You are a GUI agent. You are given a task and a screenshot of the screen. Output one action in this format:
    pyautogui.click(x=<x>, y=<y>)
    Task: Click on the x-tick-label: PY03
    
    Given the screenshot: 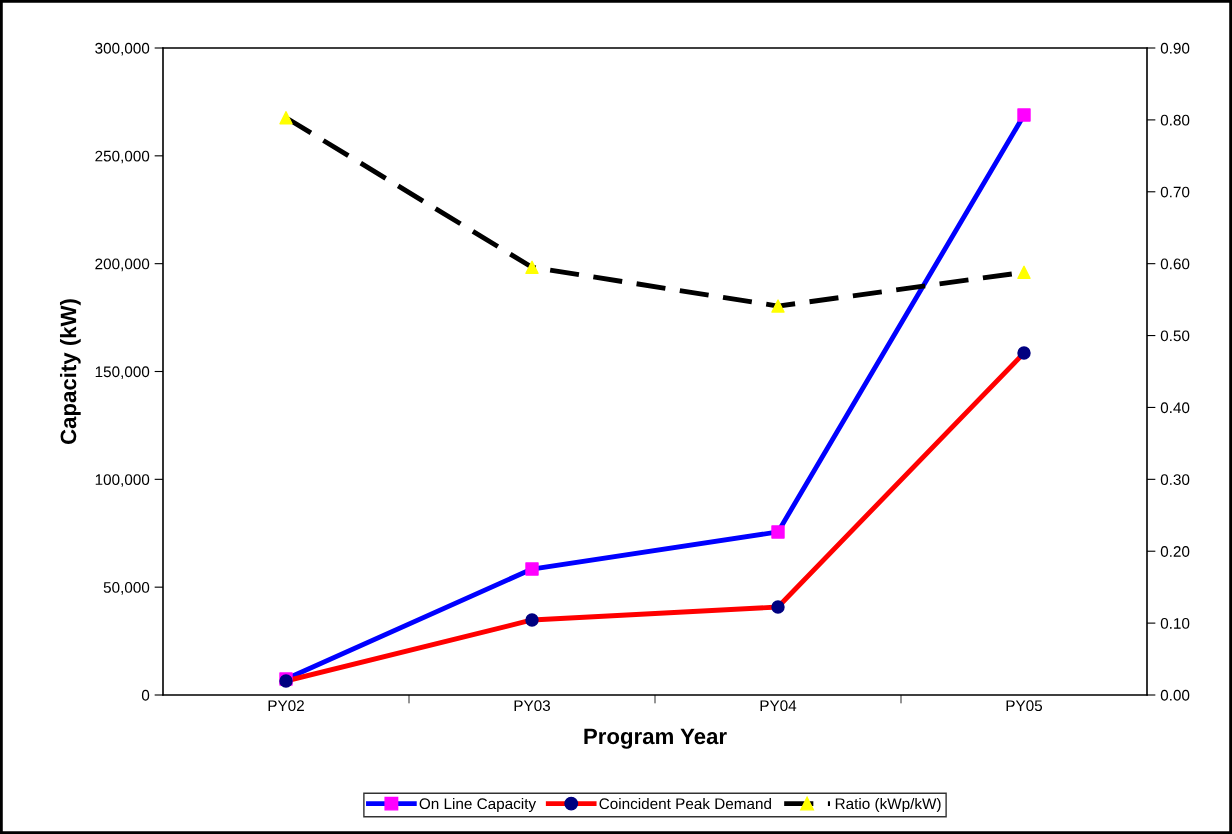 What is the action you would take?
    pyautogui.click(x=532, y=706)
    